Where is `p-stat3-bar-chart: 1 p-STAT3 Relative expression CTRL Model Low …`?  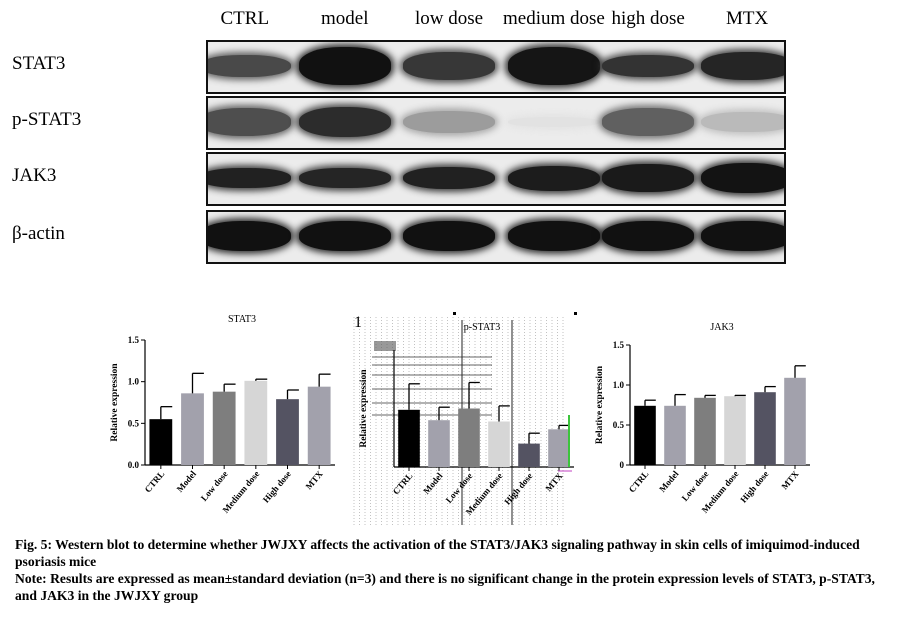
p-stat3-bar-chart: 1 p-STAT3 Relative expression CTRL Model Low … is located at coordinates (465, 418).